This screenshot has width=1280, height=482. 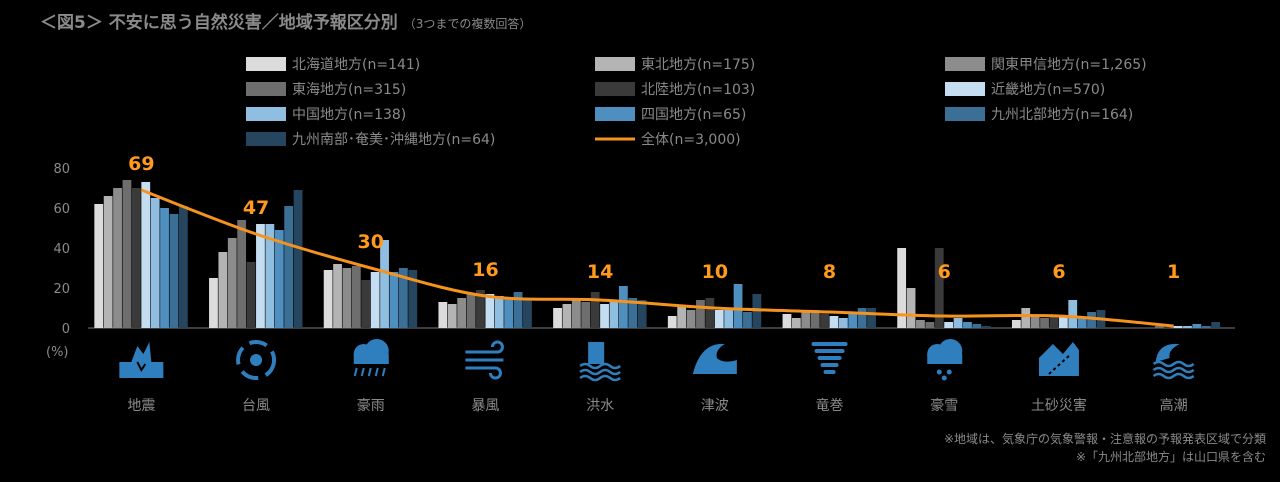 What do you see at coordinates (693, 115) in the screenshot?
I see `legend-label-7: 四国地方(n=65)` at bounding box center [693, 115].